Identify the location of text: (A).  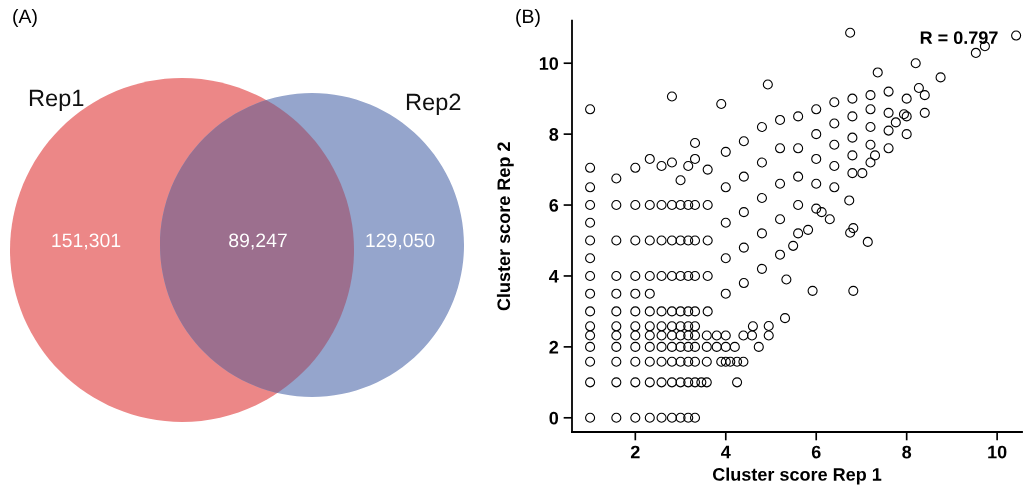
(25, 18).